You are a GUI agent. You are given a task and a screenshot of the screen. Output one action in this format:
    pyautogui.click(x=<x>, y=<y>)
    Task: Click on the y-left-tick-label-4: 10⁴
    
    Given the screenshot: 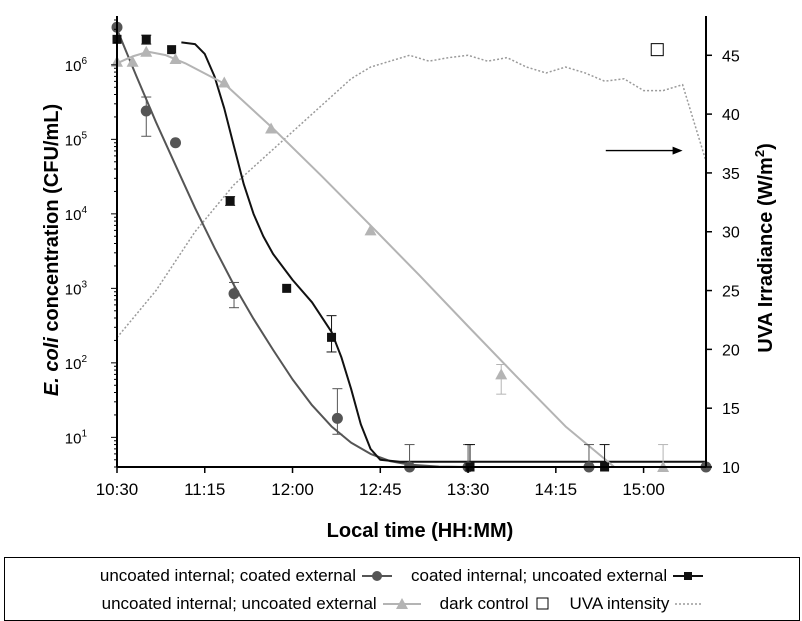 What is the action you would take?
    pyautogui.click(x=76, y=214)
    